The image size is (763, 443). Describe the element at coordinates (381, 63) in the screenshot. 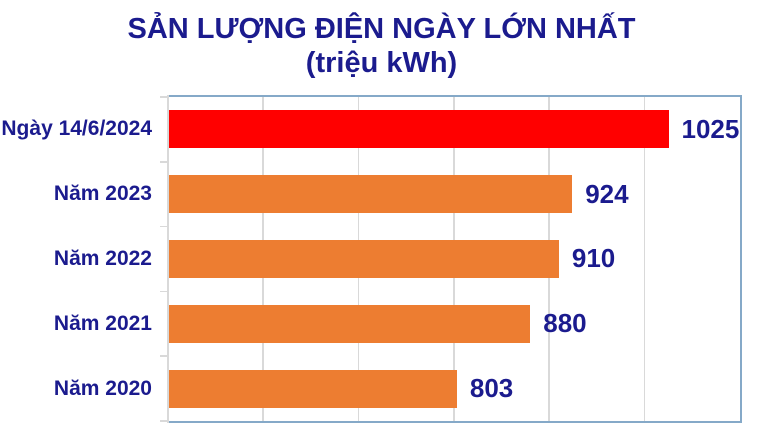

I see `chart-subtitle: (triệu kWh)` at that location.